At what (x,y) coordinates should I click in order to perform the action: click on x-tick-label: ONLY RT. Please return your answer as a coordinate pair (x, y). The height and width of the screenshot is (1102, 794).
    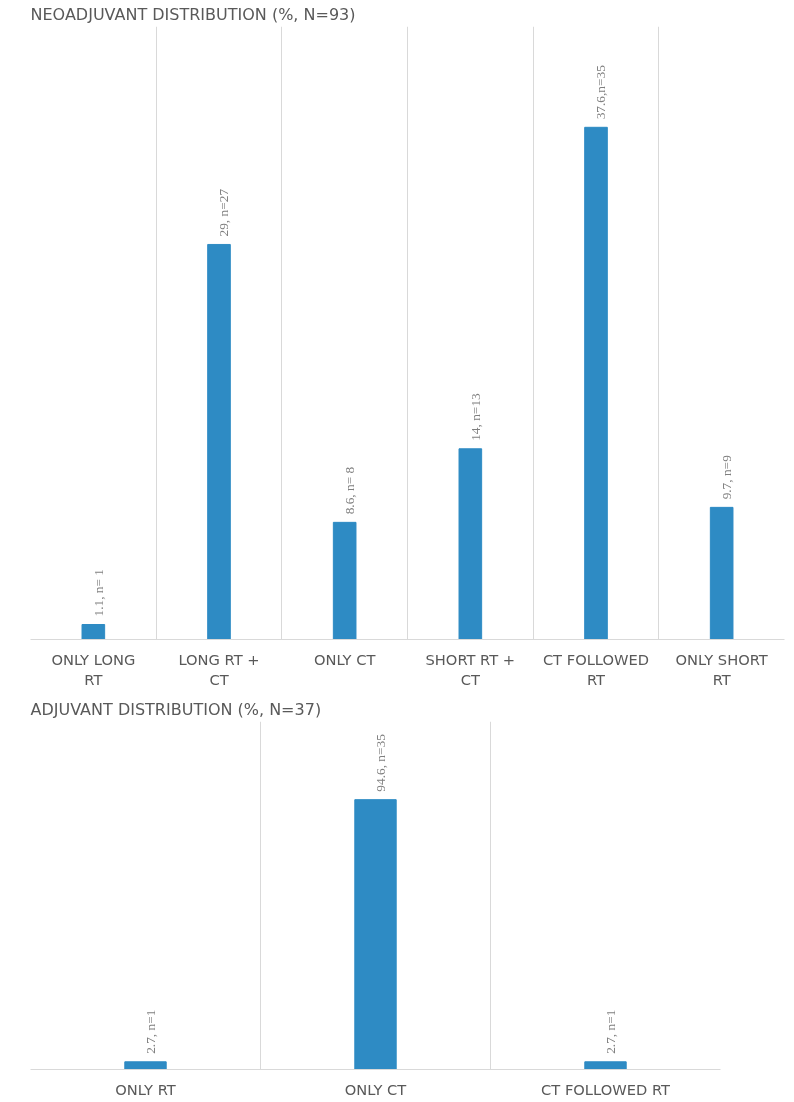
    Looking at the image, I should click on (145, 1089).